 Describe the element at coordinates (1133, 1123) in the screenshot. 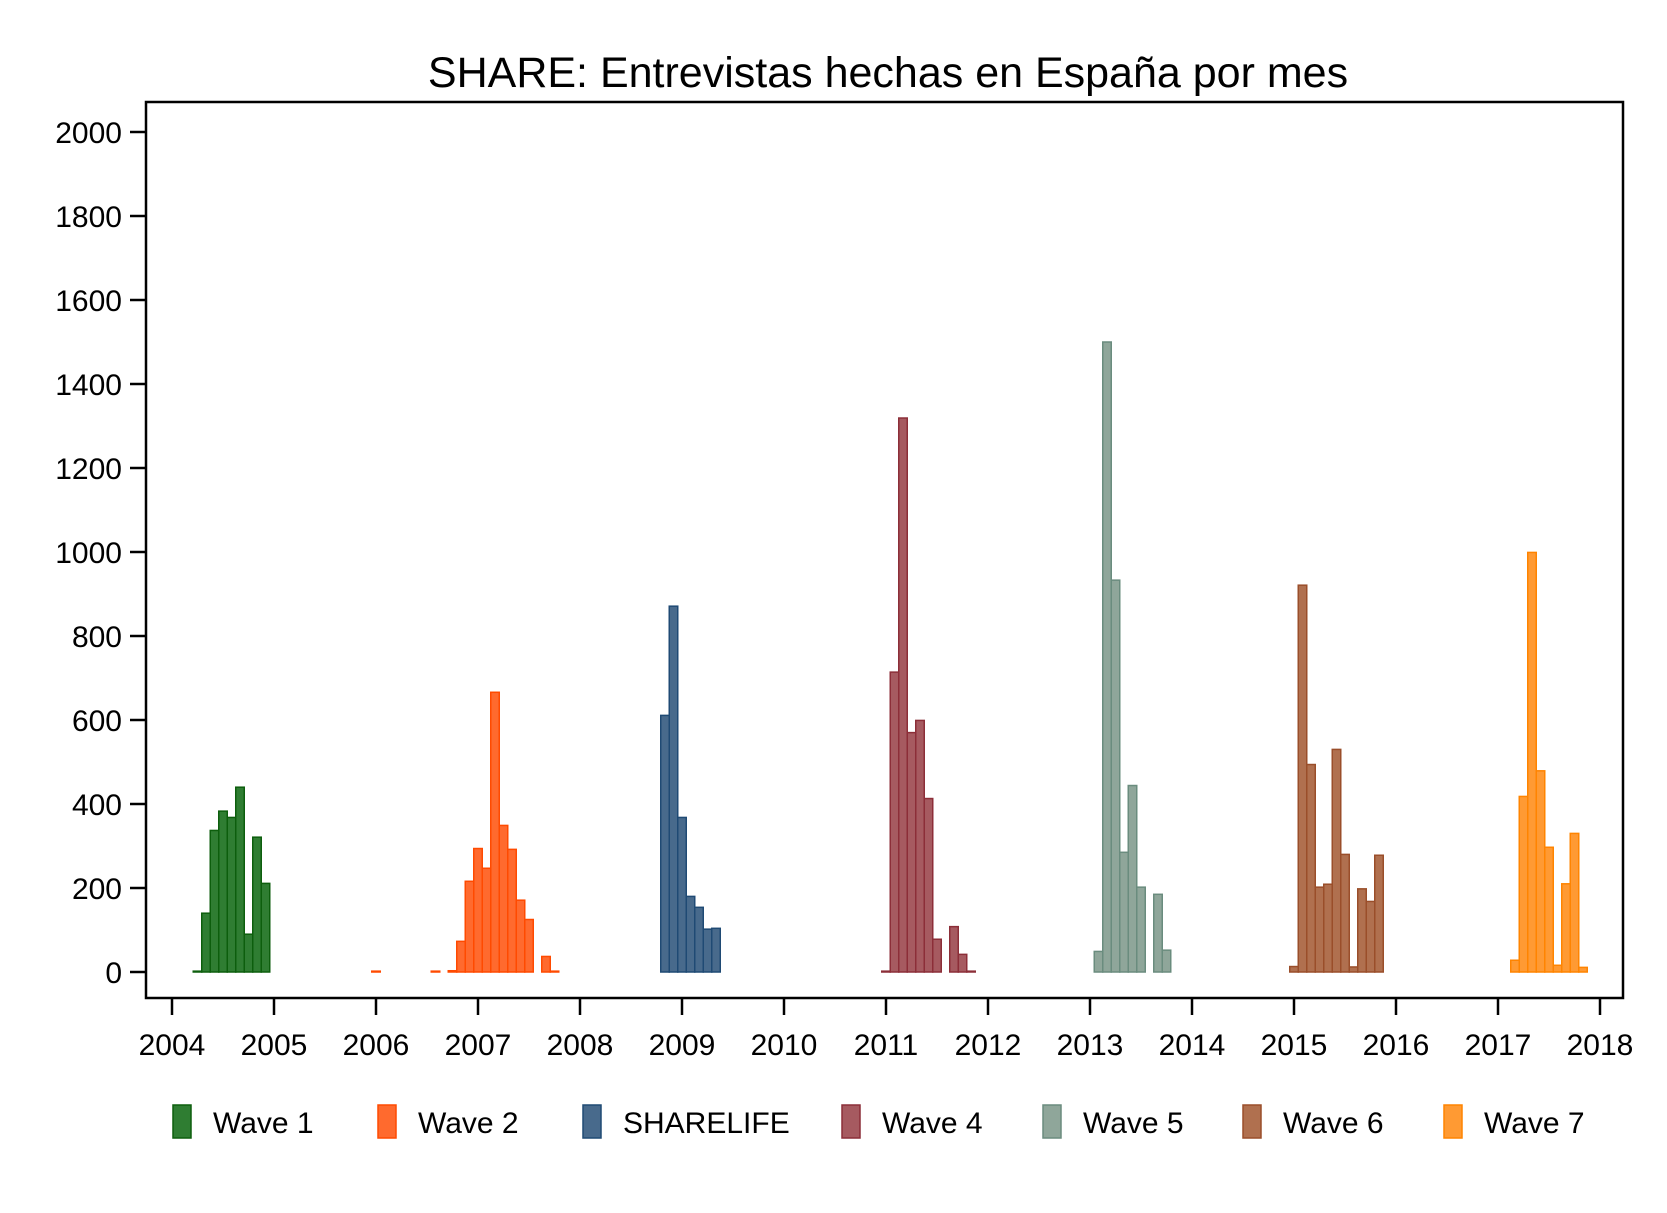

I see `legend-label: Wave 5` at that location.